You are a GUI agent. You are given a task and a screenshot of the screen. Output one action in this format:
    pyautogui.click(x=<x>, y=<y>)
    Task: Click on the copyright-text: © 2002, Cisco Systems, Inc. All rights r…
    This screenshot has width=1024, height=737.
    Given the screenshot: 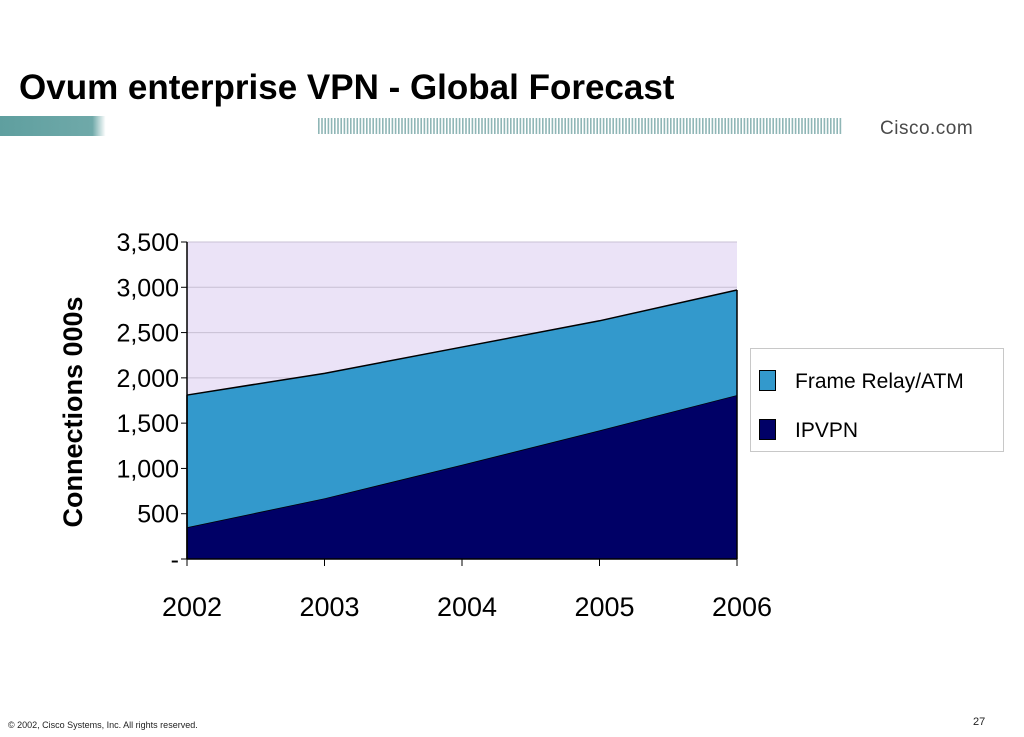 What is the action you would take?
    pyautogui.click(x=103, y=725)
    